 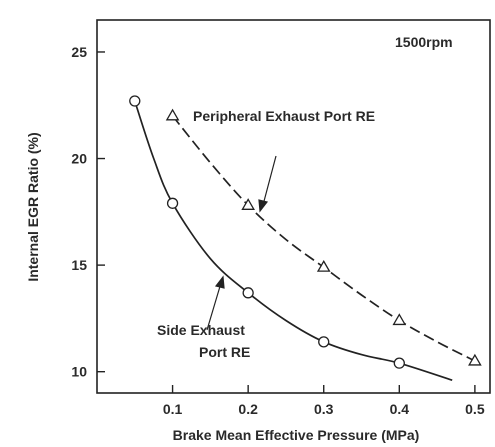 I want to click on x-tick-label: 0.5, so click(x=475, y=409).